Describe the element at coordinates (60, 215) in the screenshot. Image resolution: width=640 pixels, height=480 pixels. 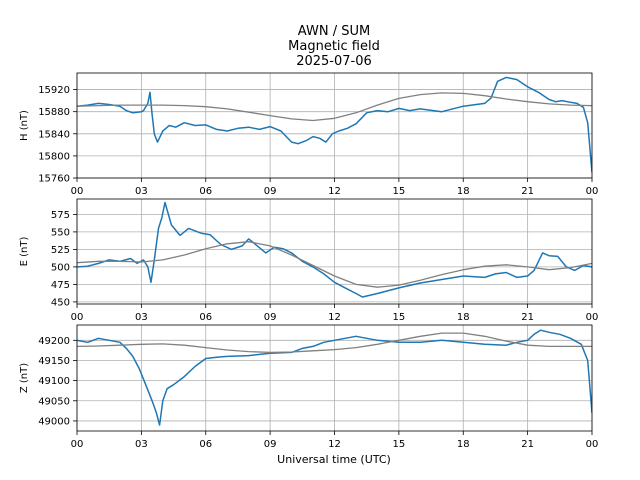
I see `y-tick-label: 575` at that location.